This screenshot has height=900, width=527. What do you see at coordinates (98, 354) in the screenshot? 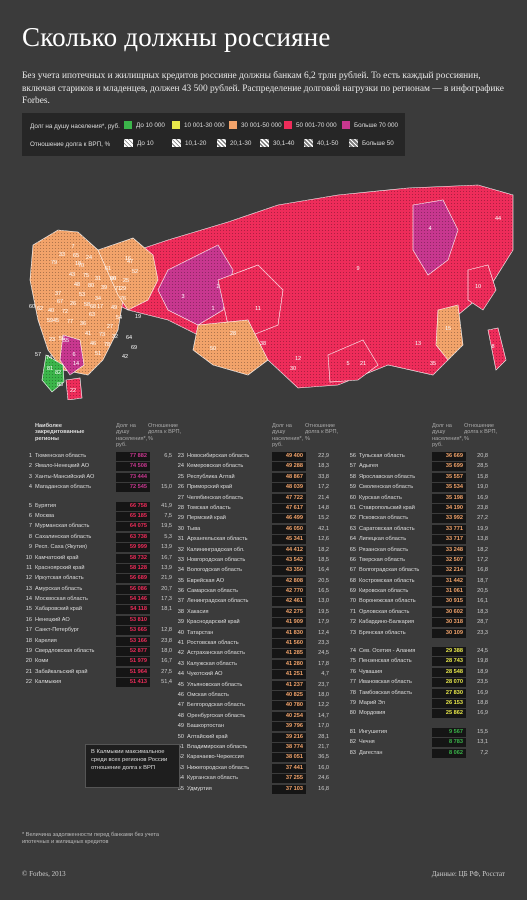
I see `map-region-number: 51` at bounding box center [98, 354].